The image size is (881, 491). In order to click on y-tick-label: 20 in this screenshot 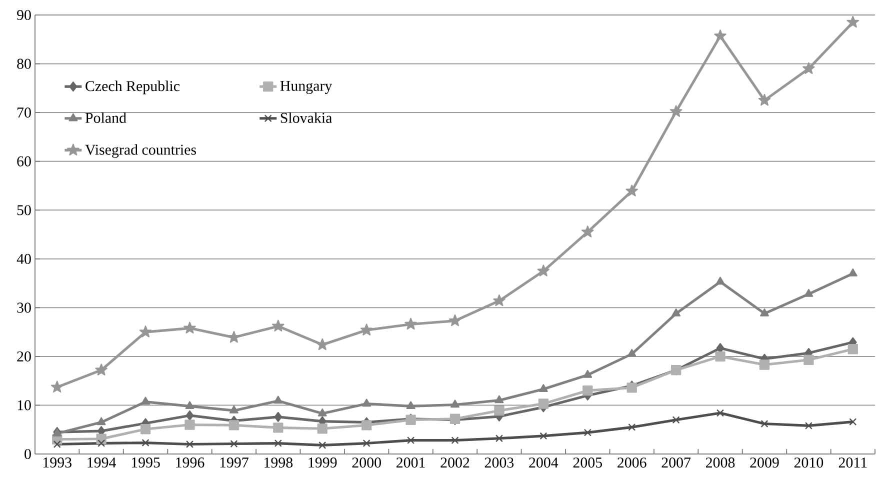, I will do `click(24, 356)`.